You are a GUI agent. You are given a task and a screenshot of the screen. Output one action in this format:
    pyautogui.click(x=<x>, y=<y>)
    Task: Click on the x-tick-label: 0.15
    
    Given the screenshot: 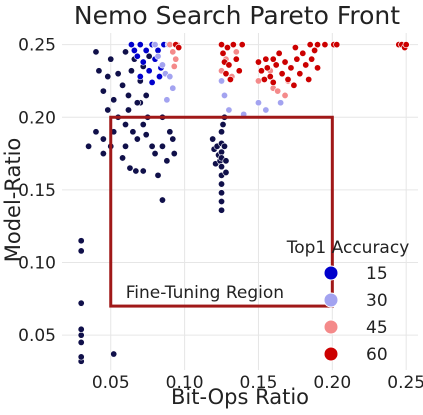 What is the action you would take?
    pyautogui.click(x=259, y=383)
    